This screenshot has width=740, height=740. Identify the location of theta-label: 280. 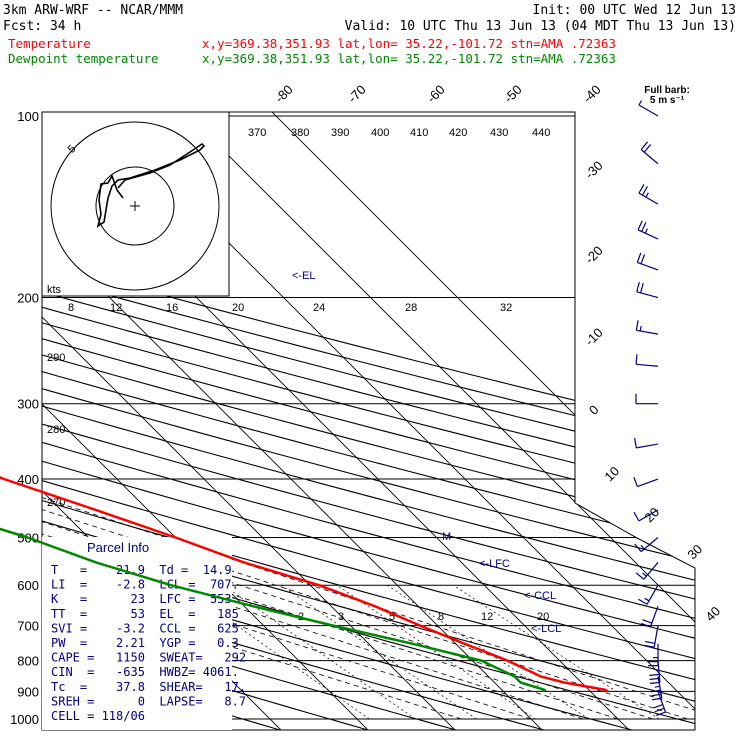
(56, 430).